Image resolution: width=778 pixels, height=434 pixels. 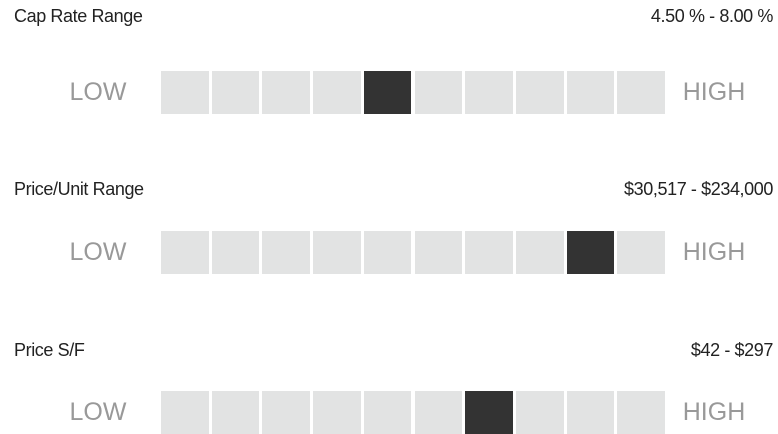 I want to click on row-title: Price/Unit Range, so click(x=79, y=189).